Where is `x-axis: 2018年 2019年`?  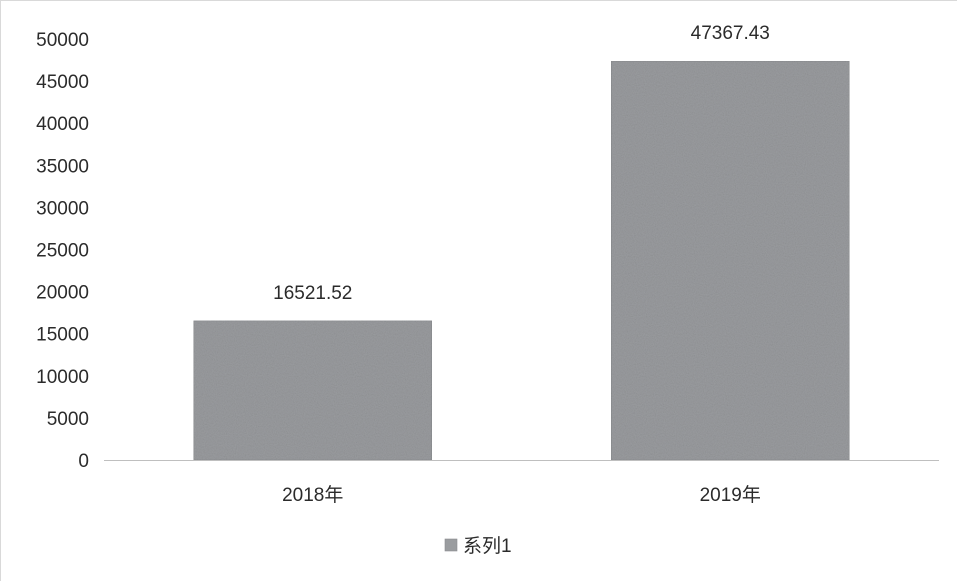
x-axis: 2018年 2019年 is located at coordinates (521, 495).